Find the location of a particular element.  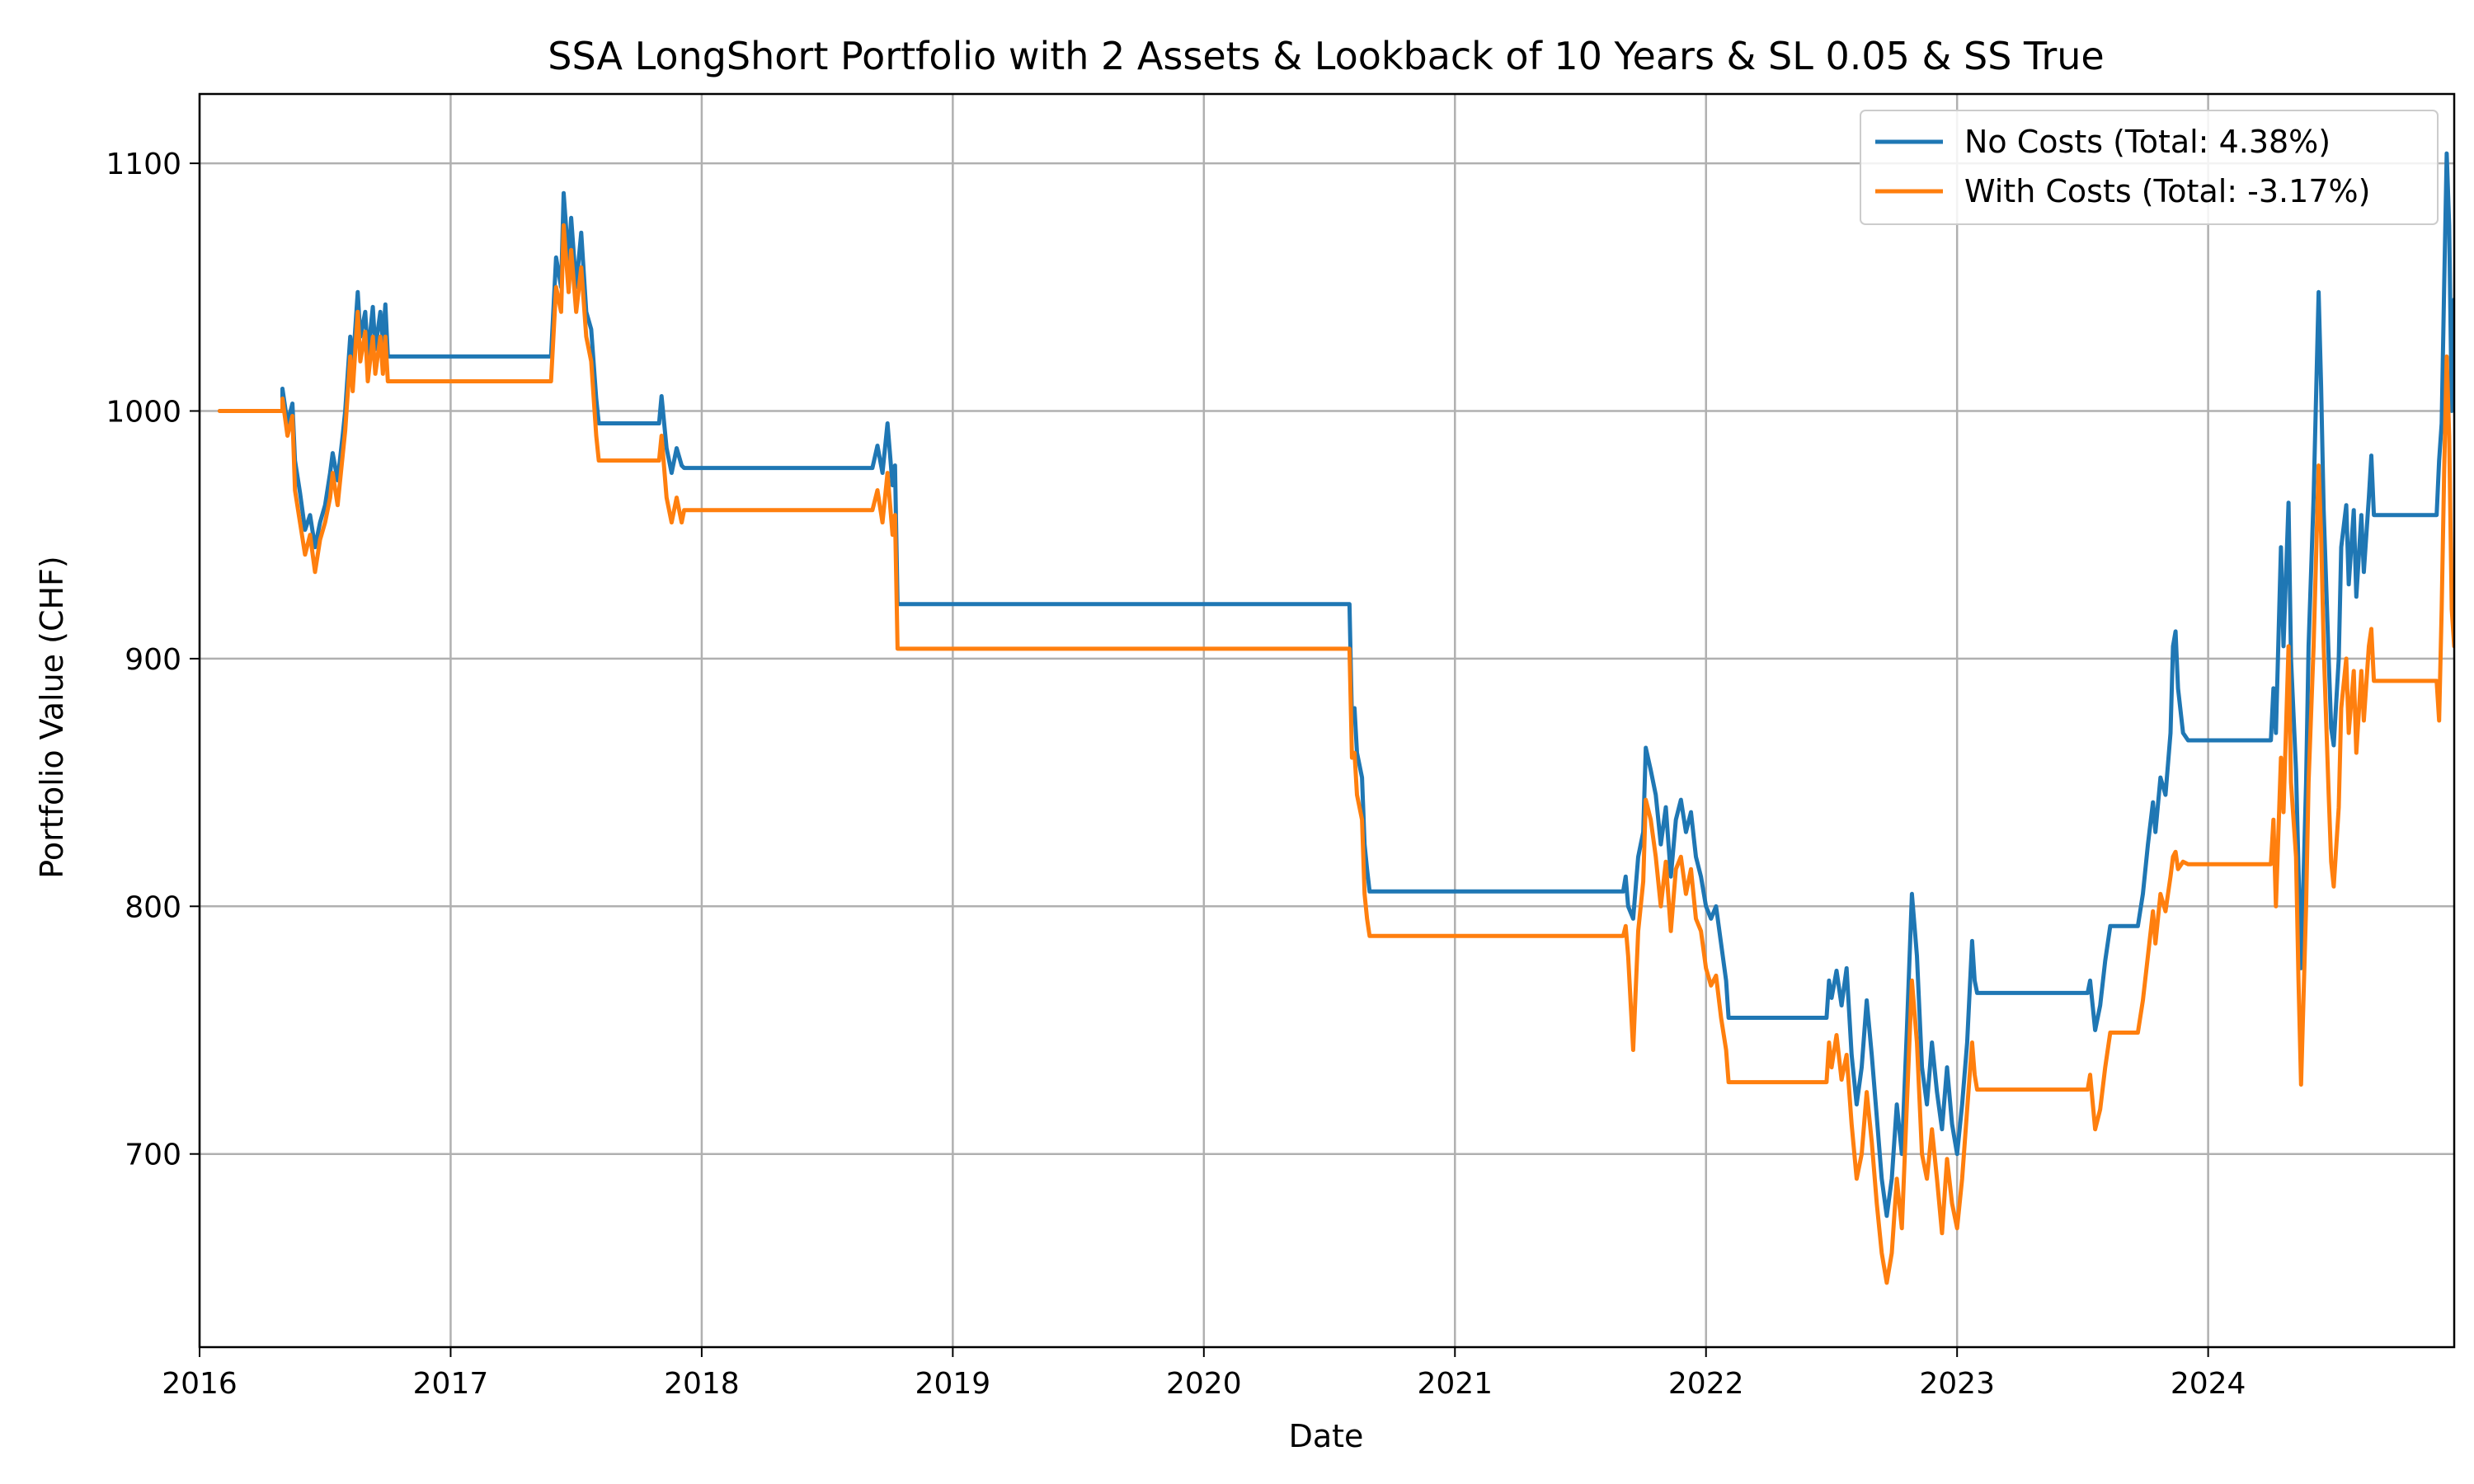

y-tick-label: 1000 is located at coordinates (143, 413).